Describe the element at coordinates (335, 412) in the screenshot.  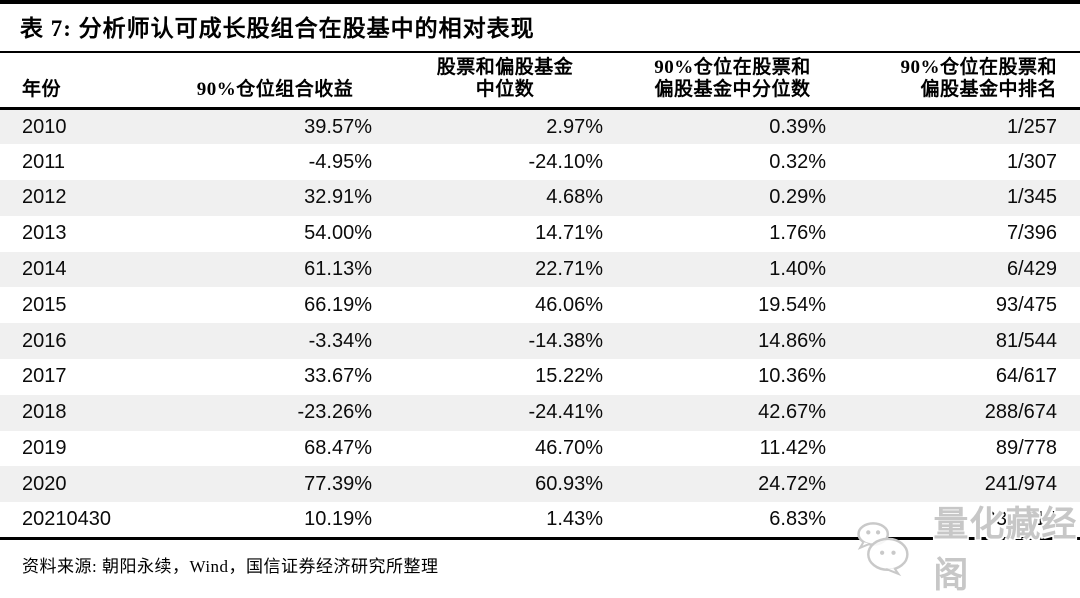
I see `table-cell: -23.26%` at that location.